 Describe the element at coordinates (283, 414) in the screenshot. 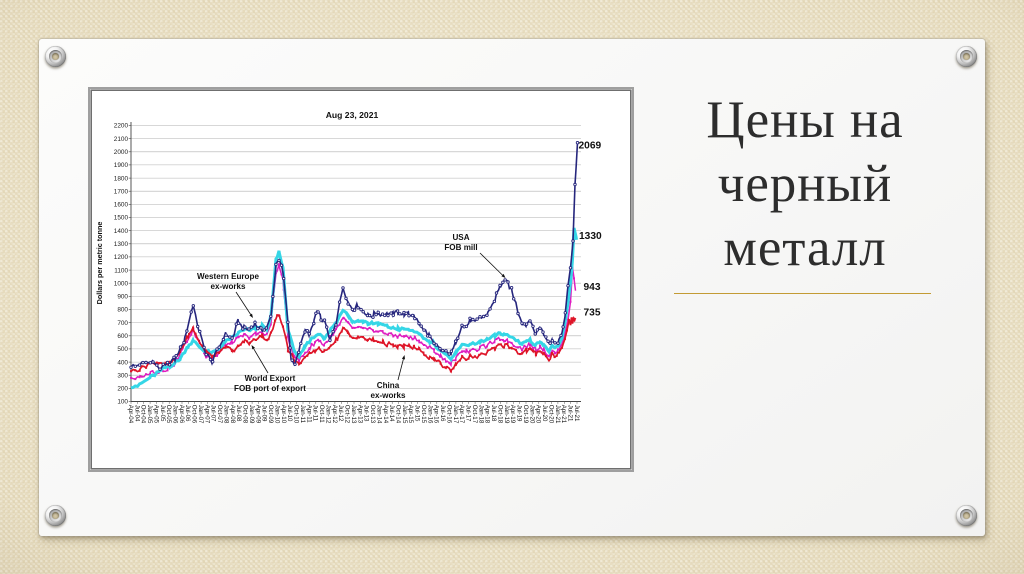

I see `svg-text: Apr-10` at that location.